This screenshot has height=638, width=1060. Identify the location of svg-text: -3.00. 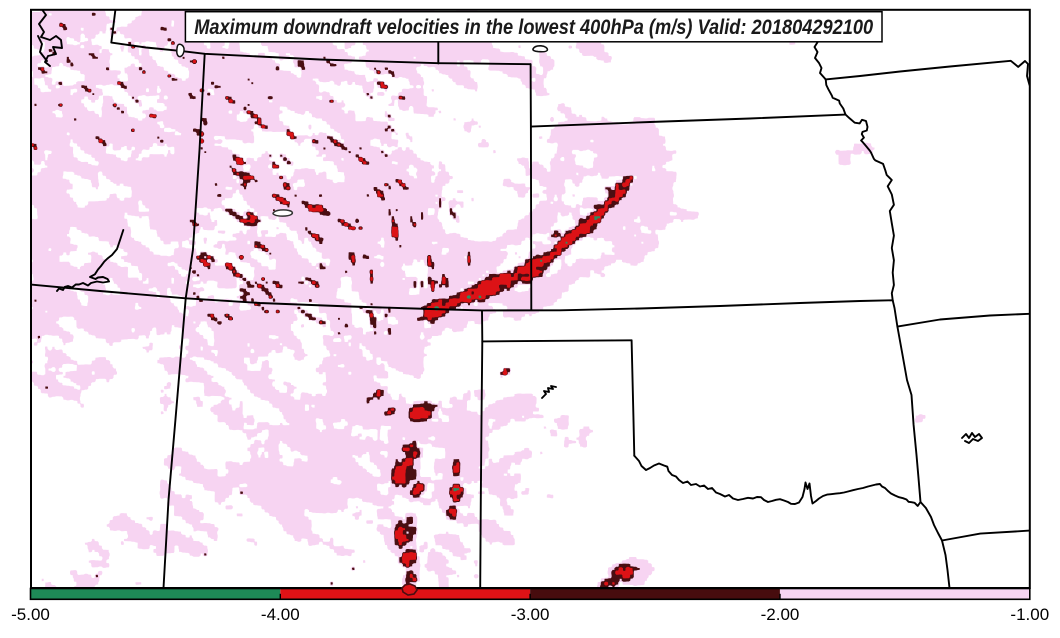
(530, 614).